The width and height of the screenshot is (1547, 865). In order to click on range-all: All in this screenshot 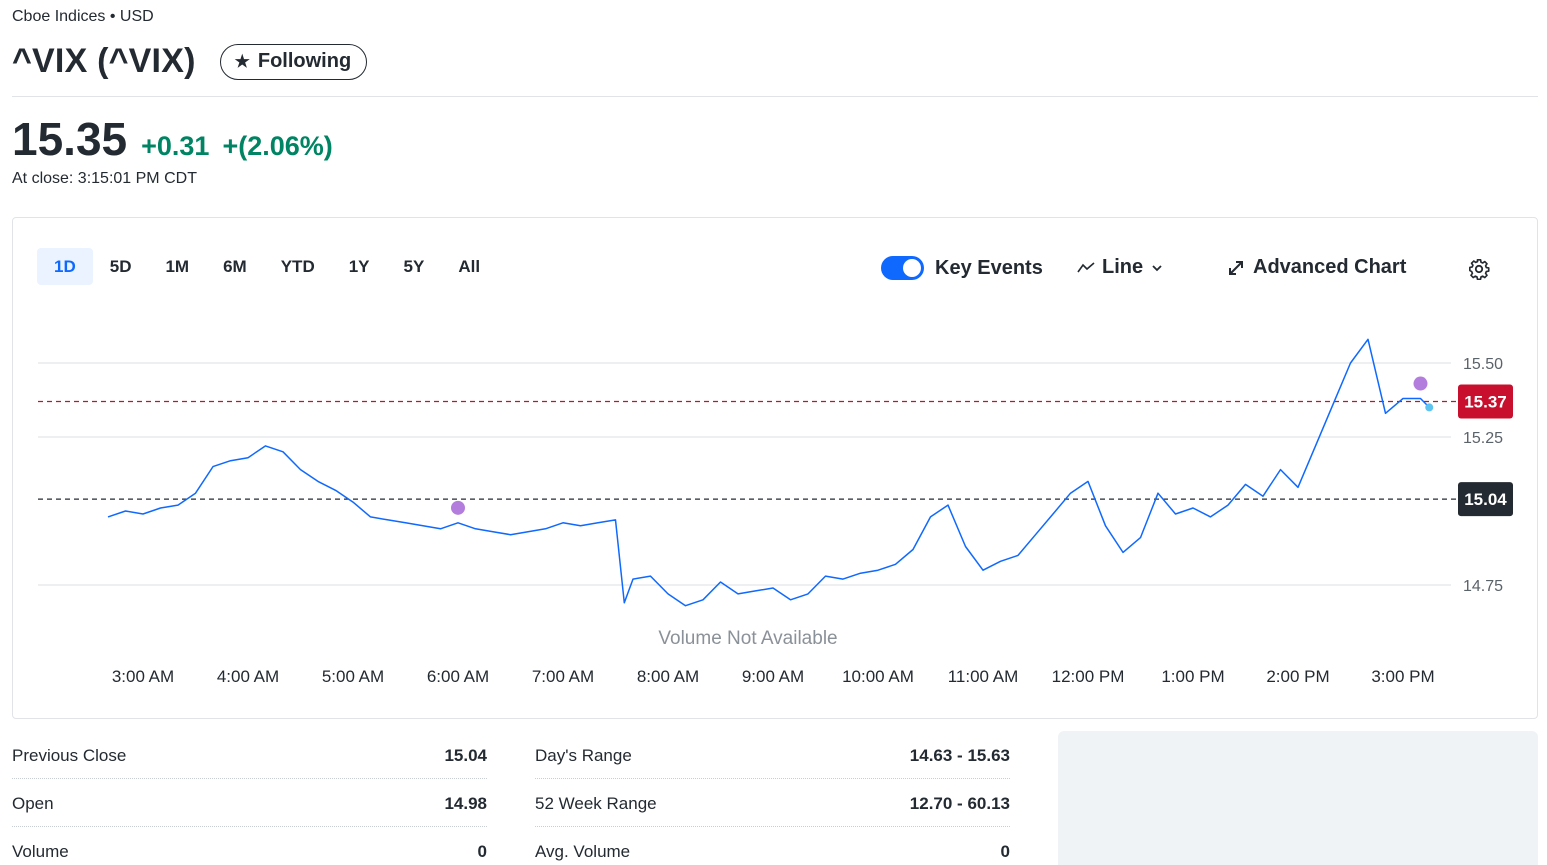, I will do `click(469, 266)`.